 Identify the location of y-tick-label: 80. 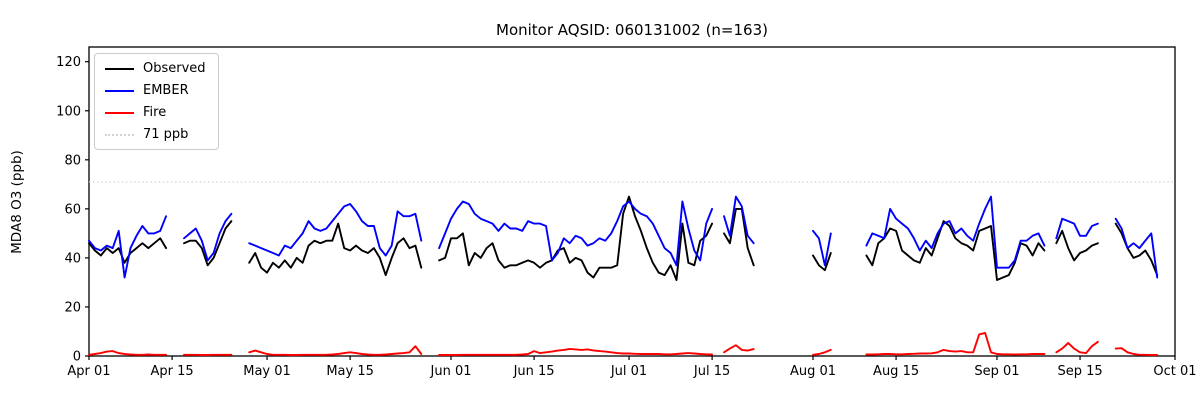
(72, 160).